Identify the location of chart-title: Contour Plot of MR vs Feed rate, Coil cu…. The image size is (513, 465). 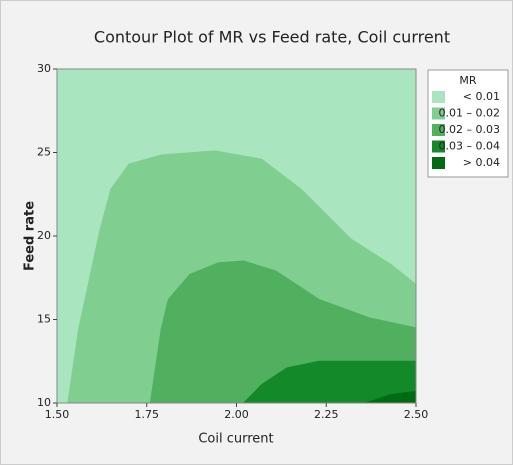
(272, 37).